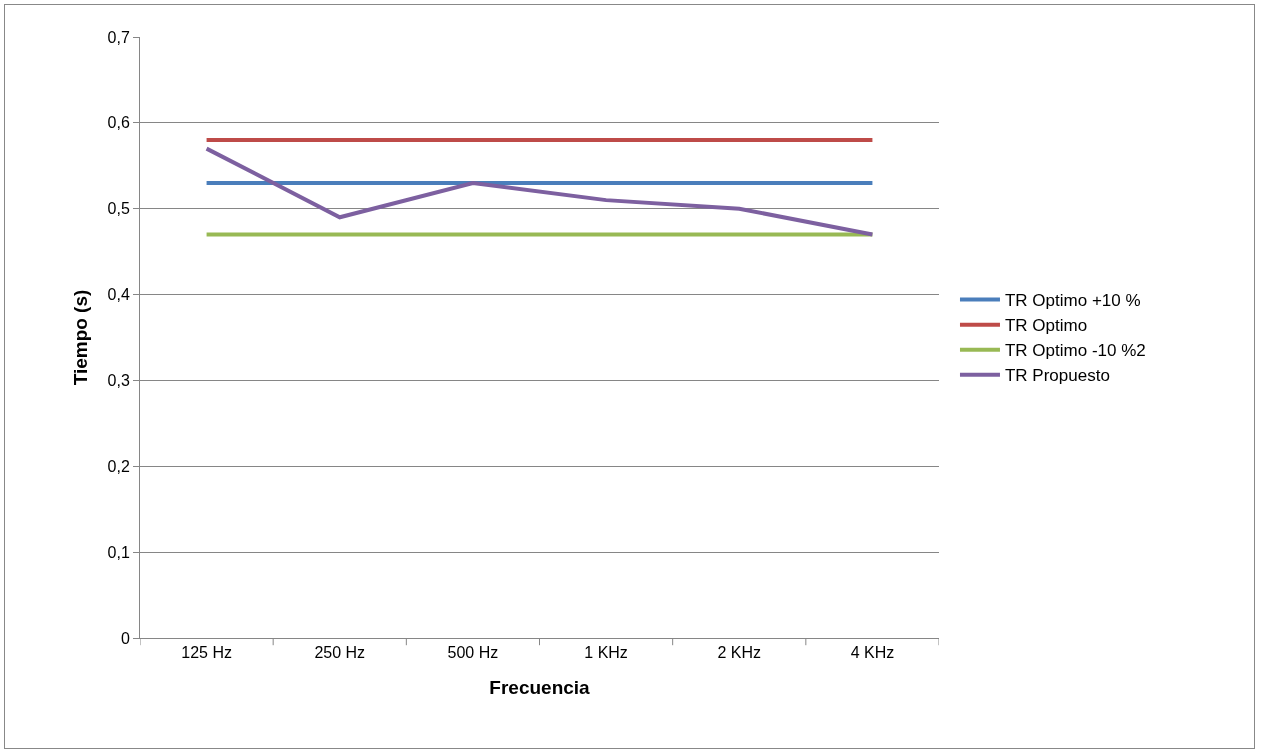 The width and height of the screenshot is (1261, 755). I want to click on x-tick-label: 125 Hz, so click(206, 653).